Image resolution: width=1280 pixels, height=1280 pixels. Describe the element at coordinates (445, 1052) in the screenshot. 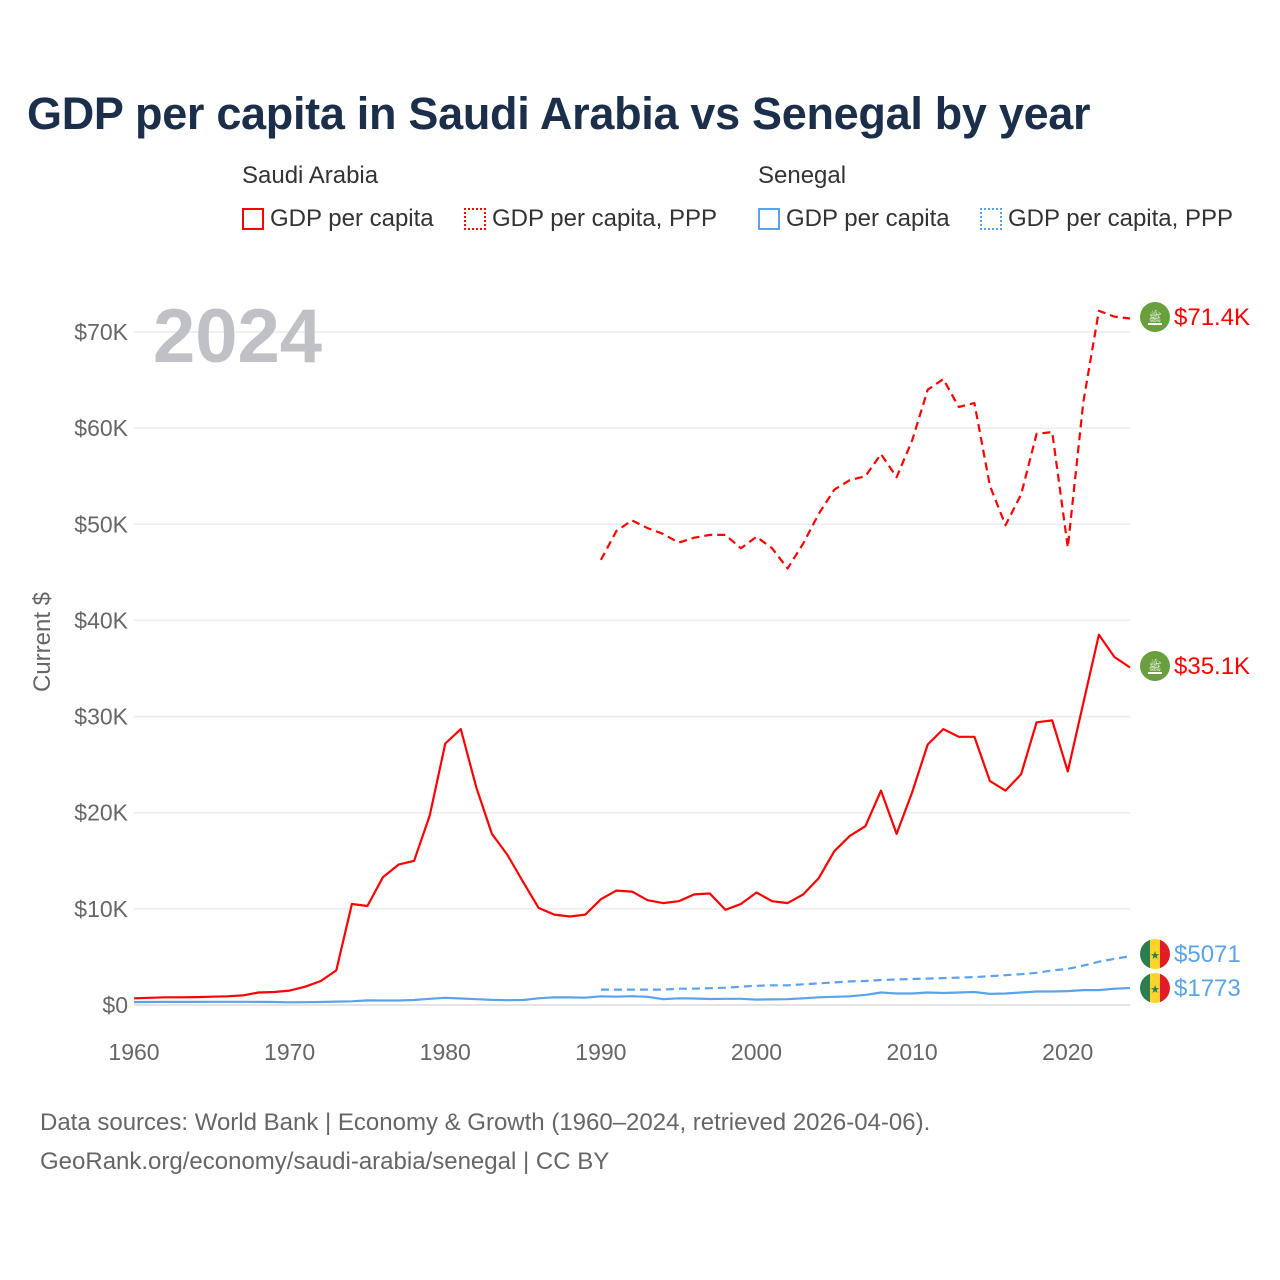

I see `x-tick-label: 1980` at that location.